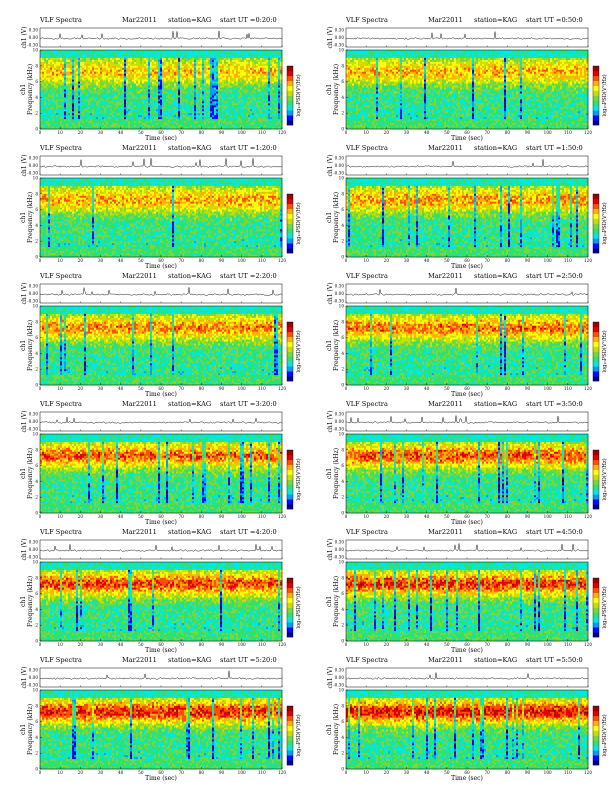 The width and height of the screenshot is (612, 792). What do you see at coordinates (242, 260) in the screenshot?
I see `xtick-label: 100` at bounding box center [242, 260].